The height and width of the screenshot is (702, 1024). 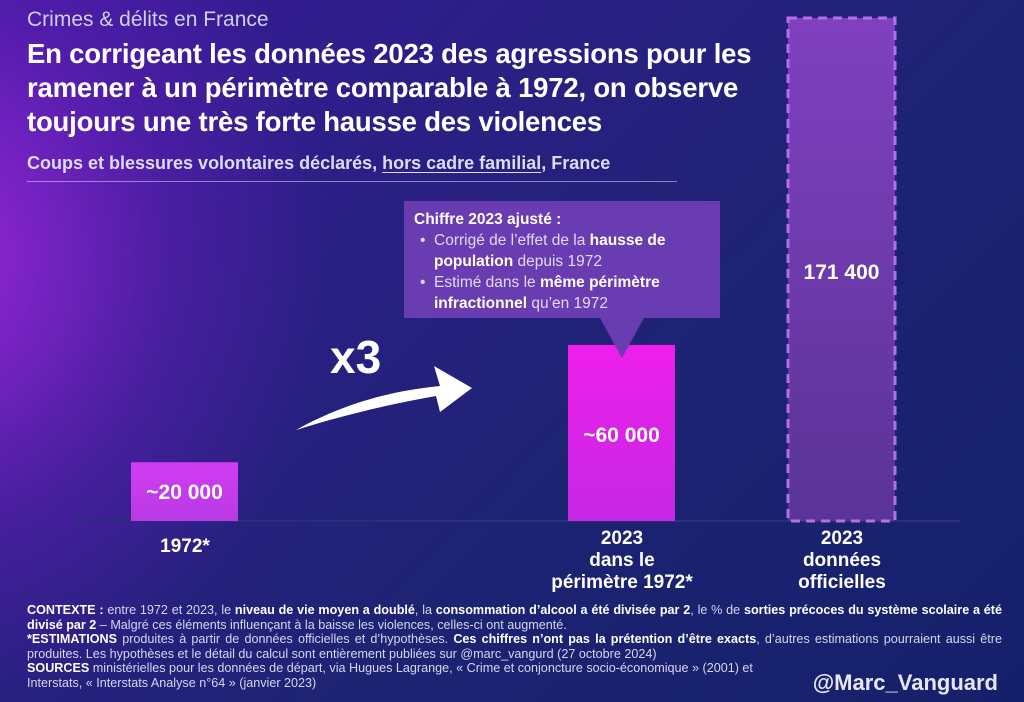 I want to click on context-label: CONTEXTE :, so click(x=65, y=610).